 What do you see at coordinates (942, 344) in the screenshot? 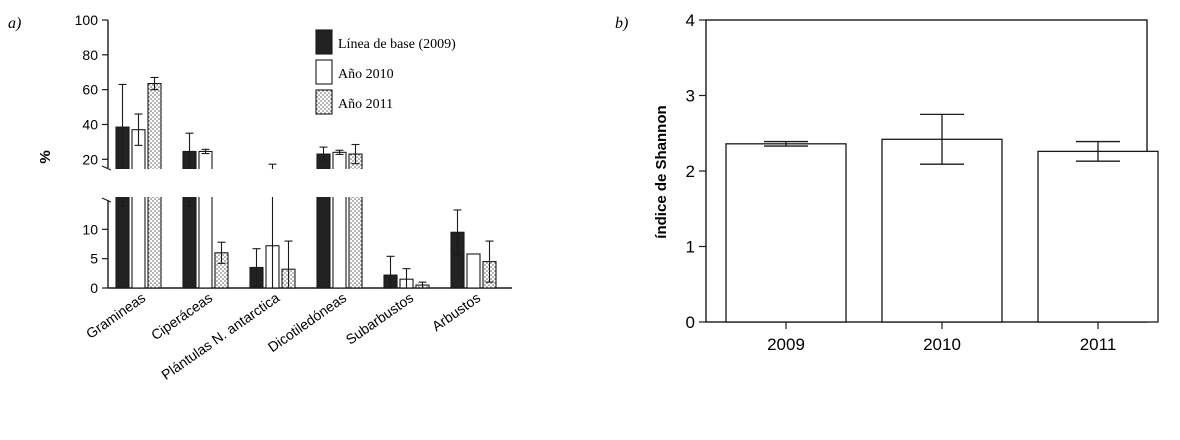
I see `x-tick-label-b: 2010` at bounding box center [942, 344].